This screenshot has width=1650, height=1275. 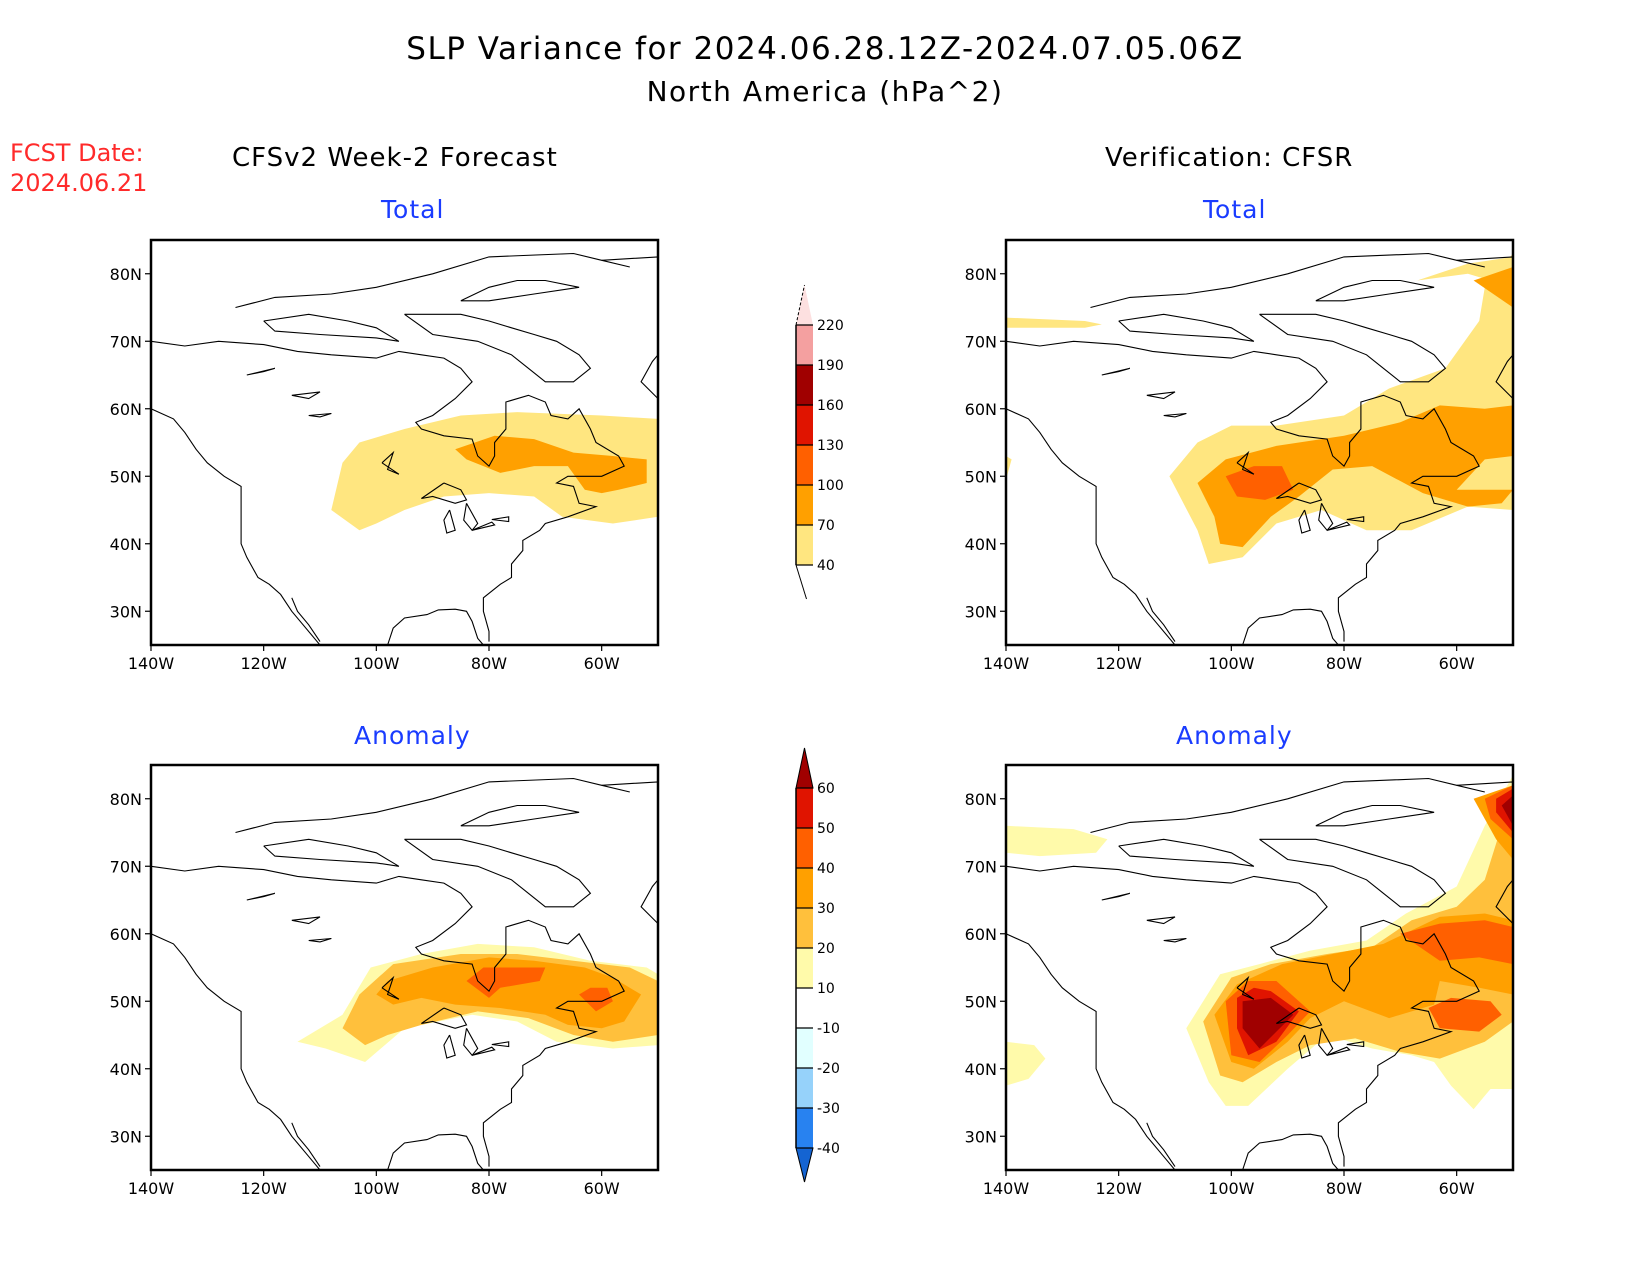 I want to click on colorbar-label: 10, so click(x=826, y=989).